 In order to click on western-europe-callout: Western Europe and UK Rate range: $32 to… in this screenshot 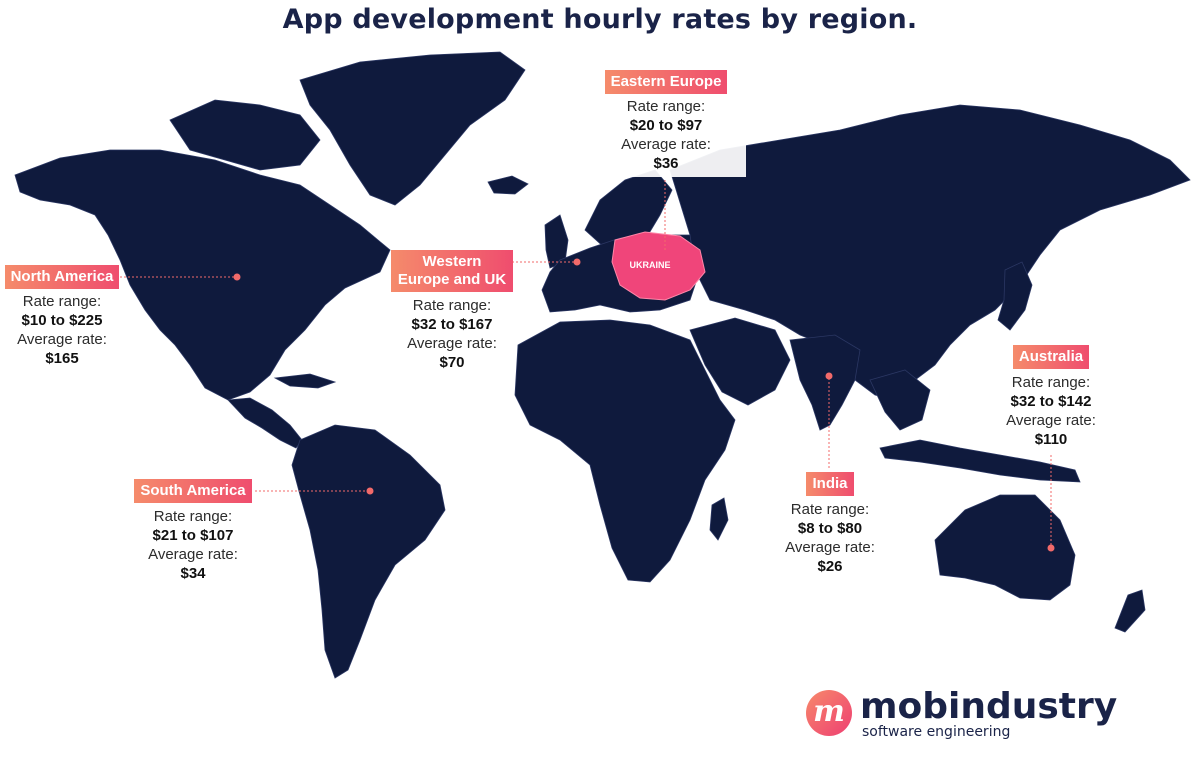, I will do `click(452, 311)`.